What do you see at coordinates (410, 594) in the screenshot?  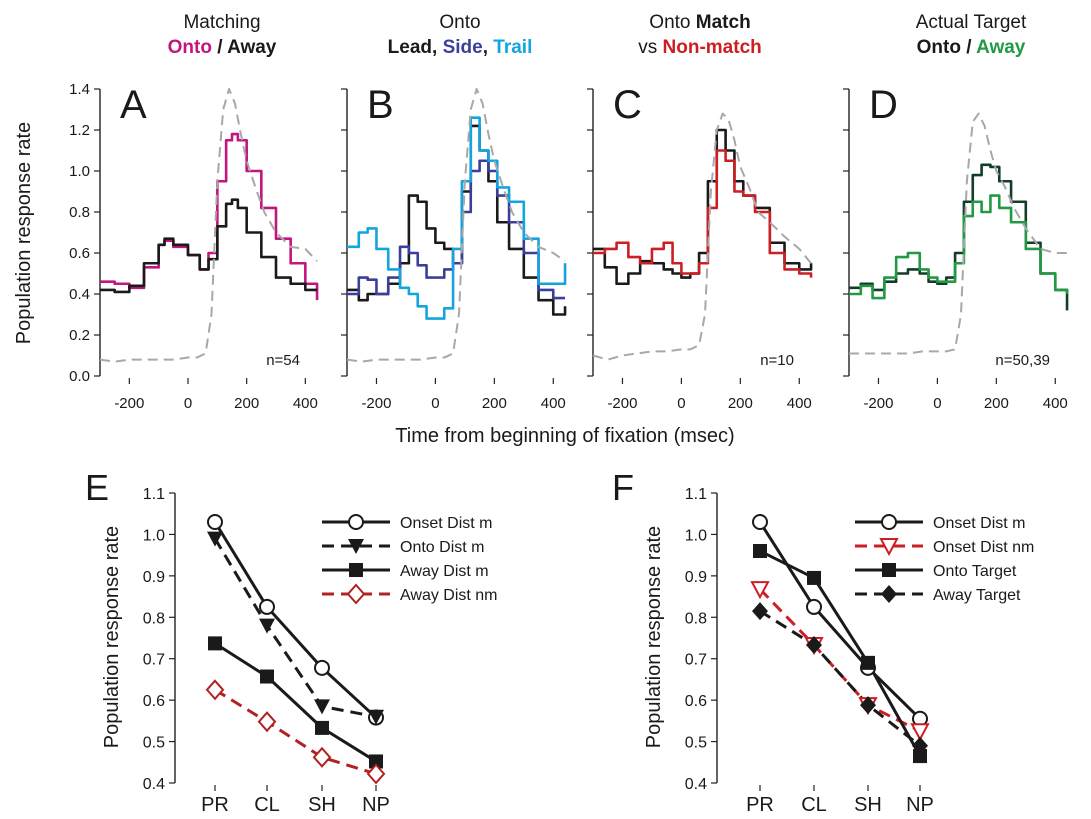 I see `legend-entry: Away Dist nm` at bounding box center [410, 594].